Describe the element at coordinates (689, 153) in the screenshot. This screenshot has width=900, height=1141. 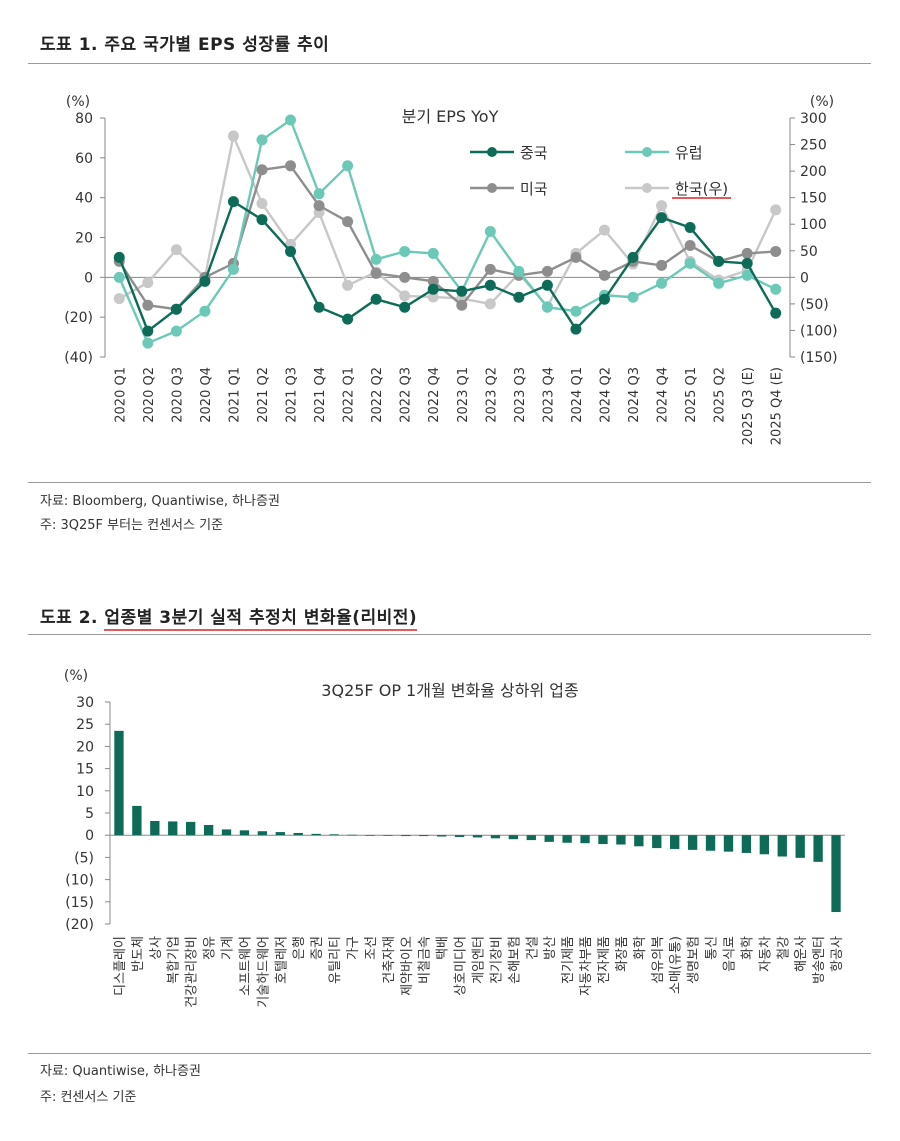
I see `legend-label-1: 유럽` at that location.